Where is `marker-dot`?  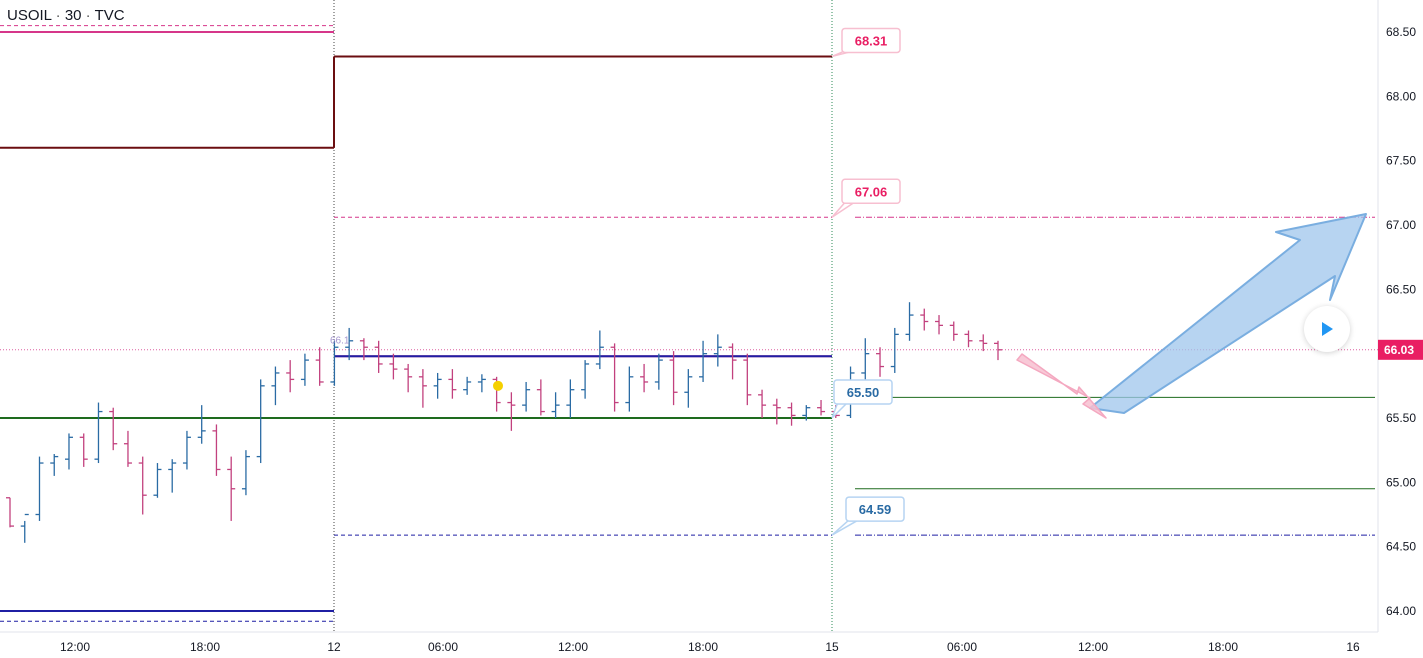 marker-dot is located at coordinates (498, 385).